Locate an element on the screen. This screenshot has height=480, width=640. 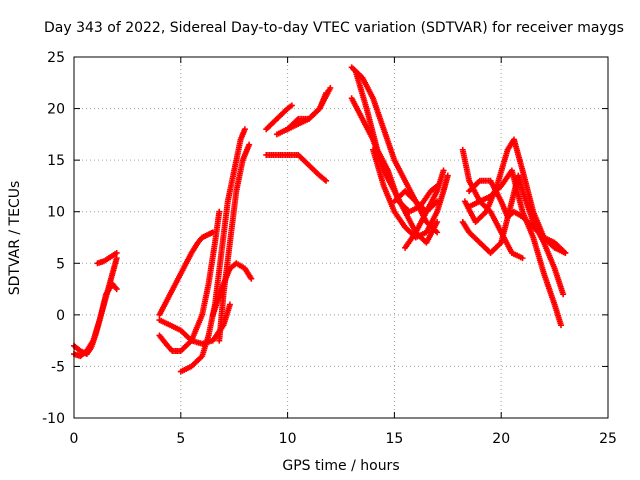
x-tick-label: 20 is located at coordinates (501, 439).